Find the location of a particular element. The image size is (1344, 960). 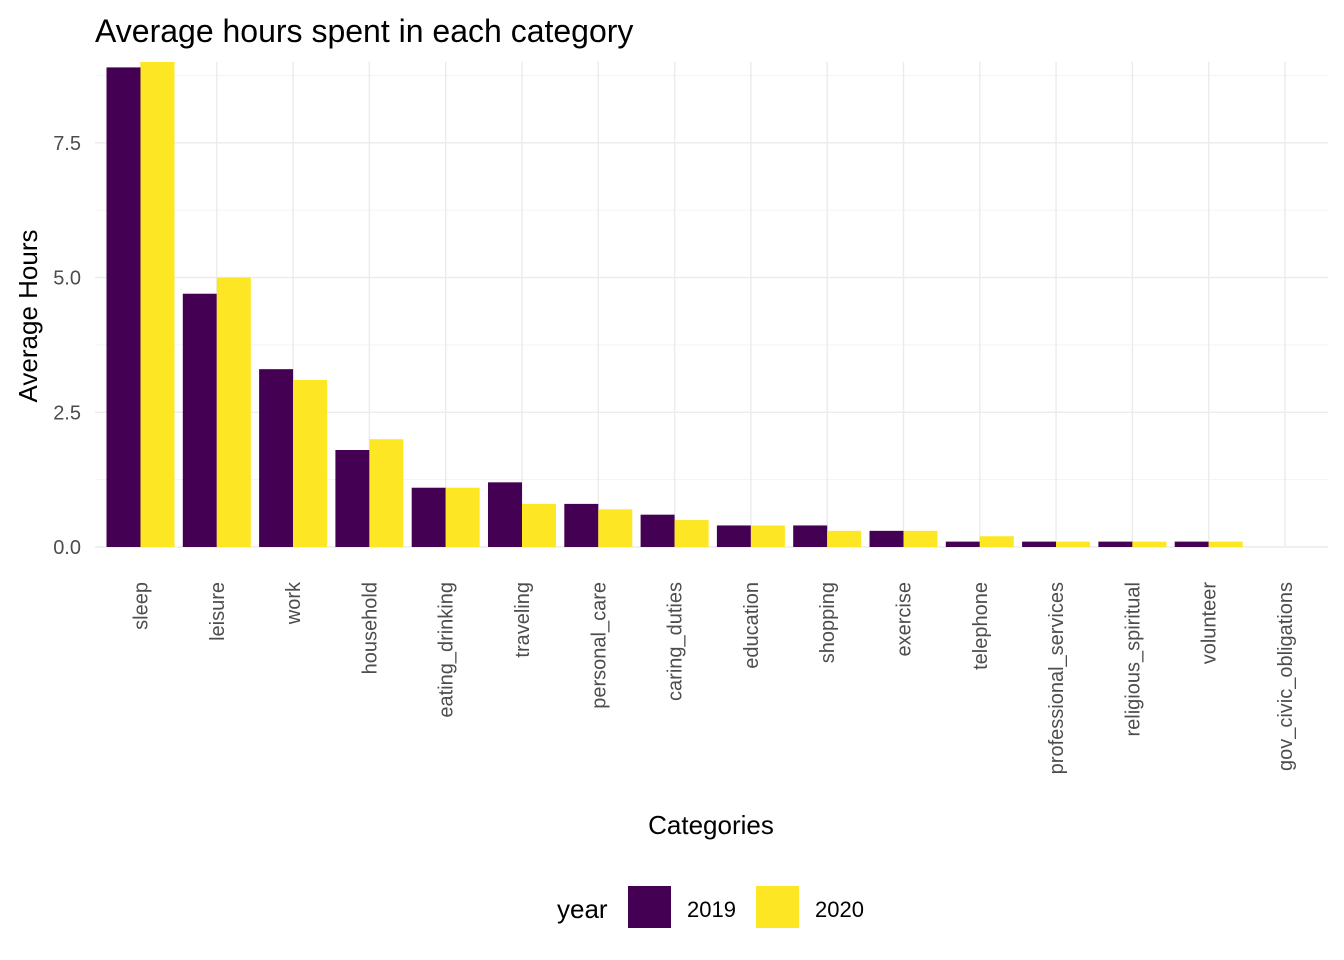

x-tick-label-household: household is located at coordinates (370, 628).